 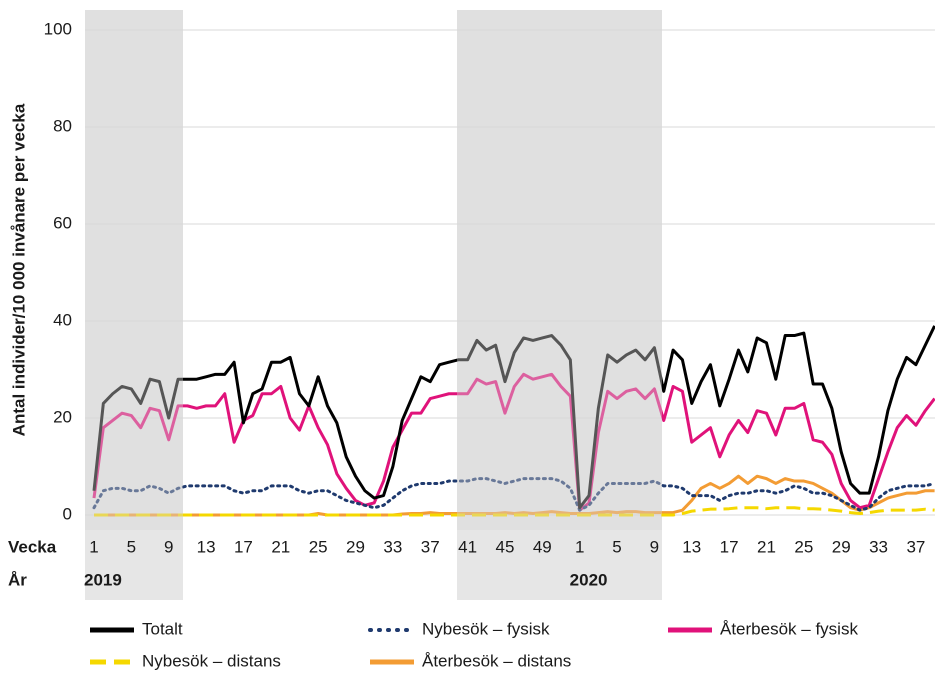 I want to click on y-tick-label: 0, so click(x=67, y=513).